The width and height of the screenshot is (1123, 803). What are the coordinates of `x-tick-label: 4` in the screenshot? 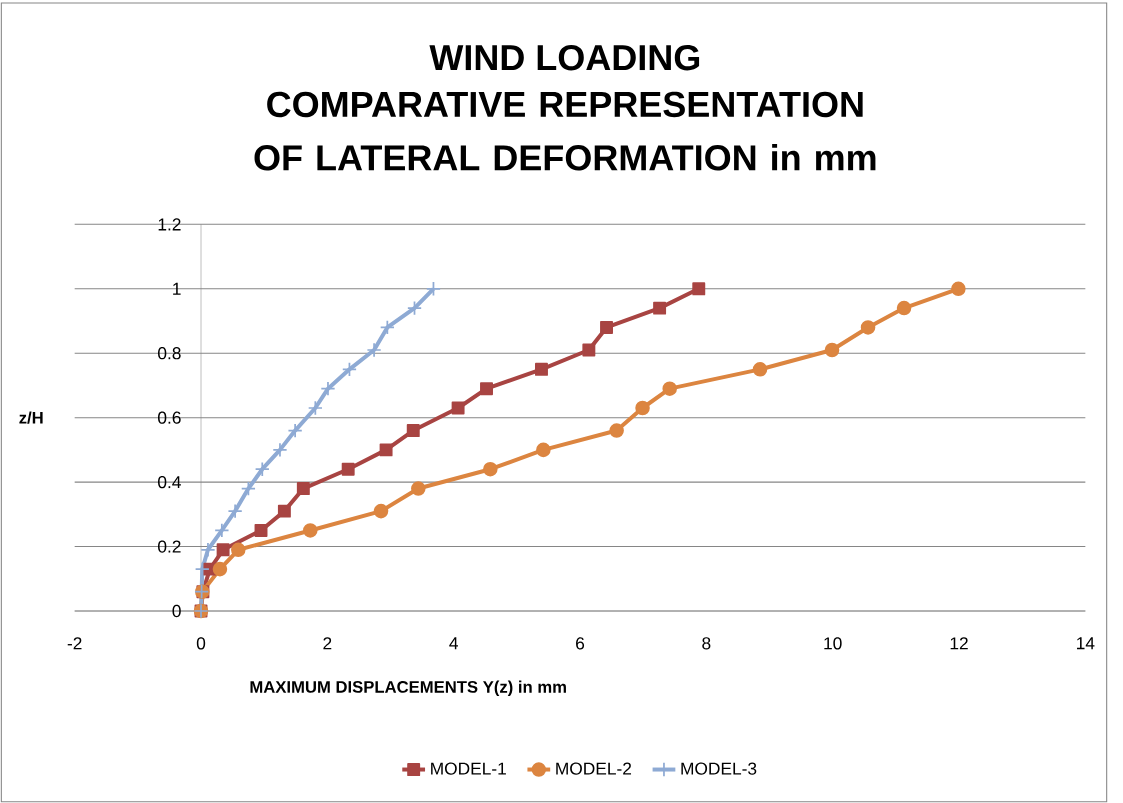 It's located at (453, 643).